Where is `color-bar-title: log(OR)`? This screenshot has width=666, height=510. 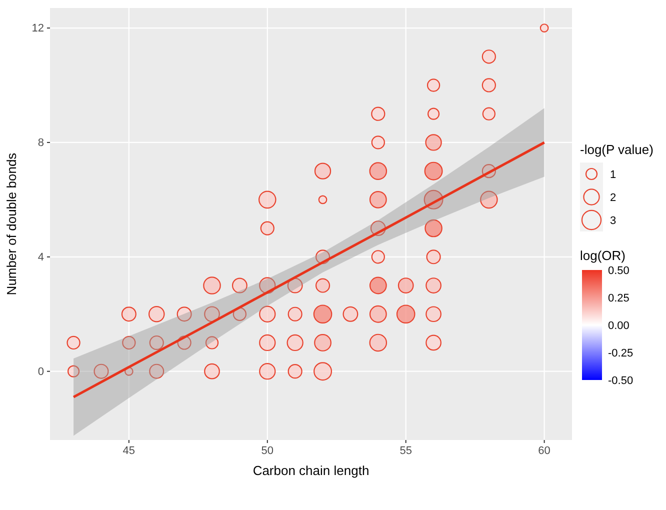
color-bar-title: log(OR) is located at coordinates (603, 255).